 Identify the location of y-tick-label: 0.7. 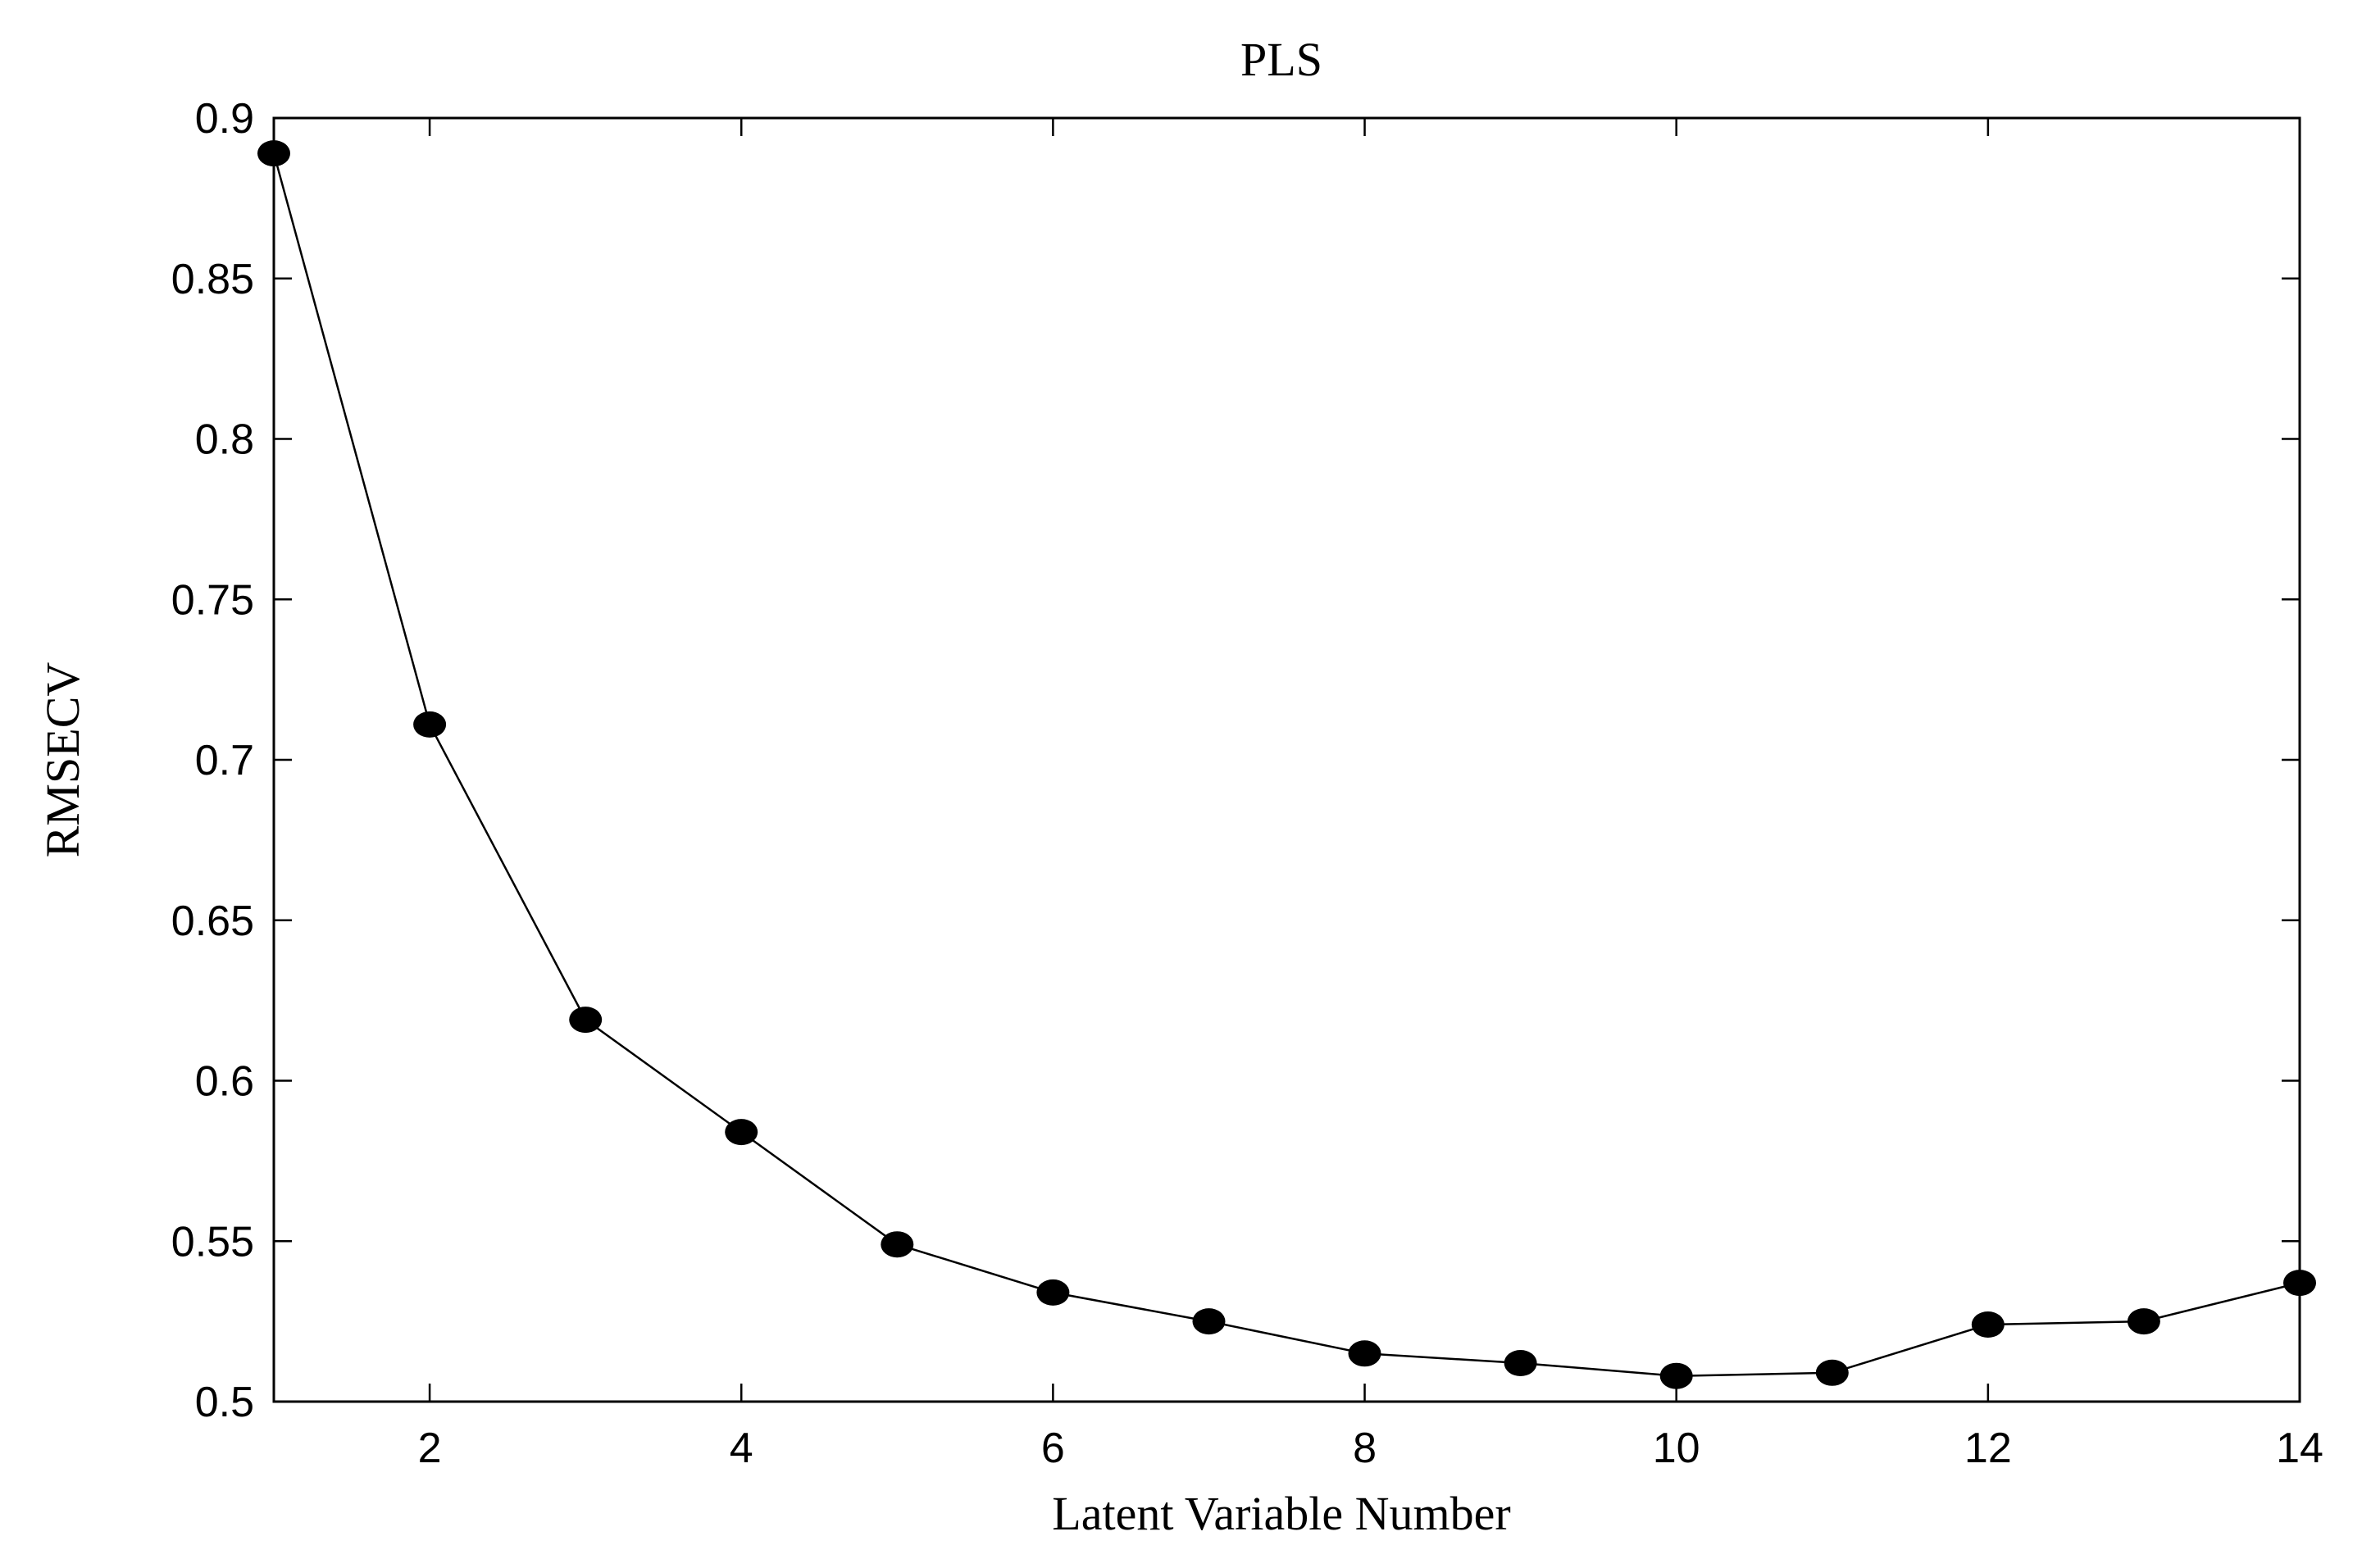
(225, 760).